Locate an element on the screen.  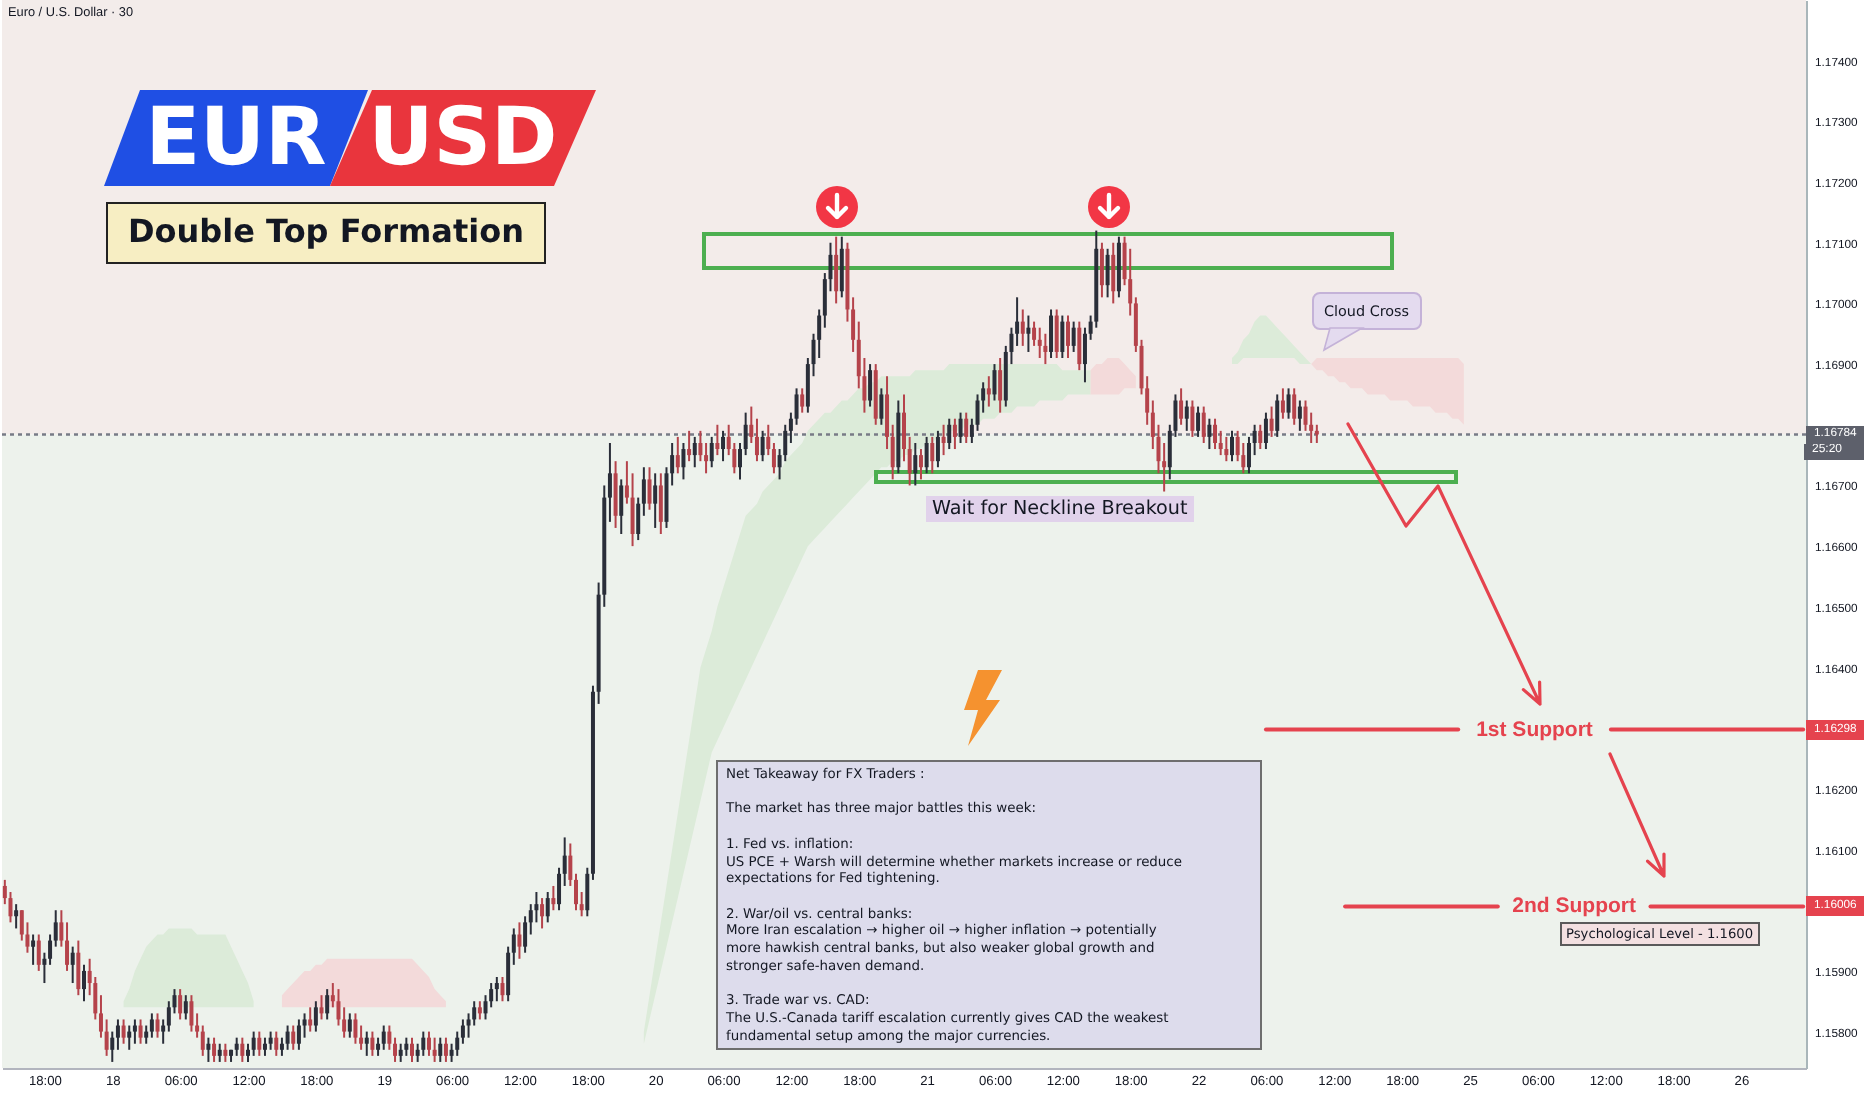
text: Double Top Formation is located at coordinates (326, 233).